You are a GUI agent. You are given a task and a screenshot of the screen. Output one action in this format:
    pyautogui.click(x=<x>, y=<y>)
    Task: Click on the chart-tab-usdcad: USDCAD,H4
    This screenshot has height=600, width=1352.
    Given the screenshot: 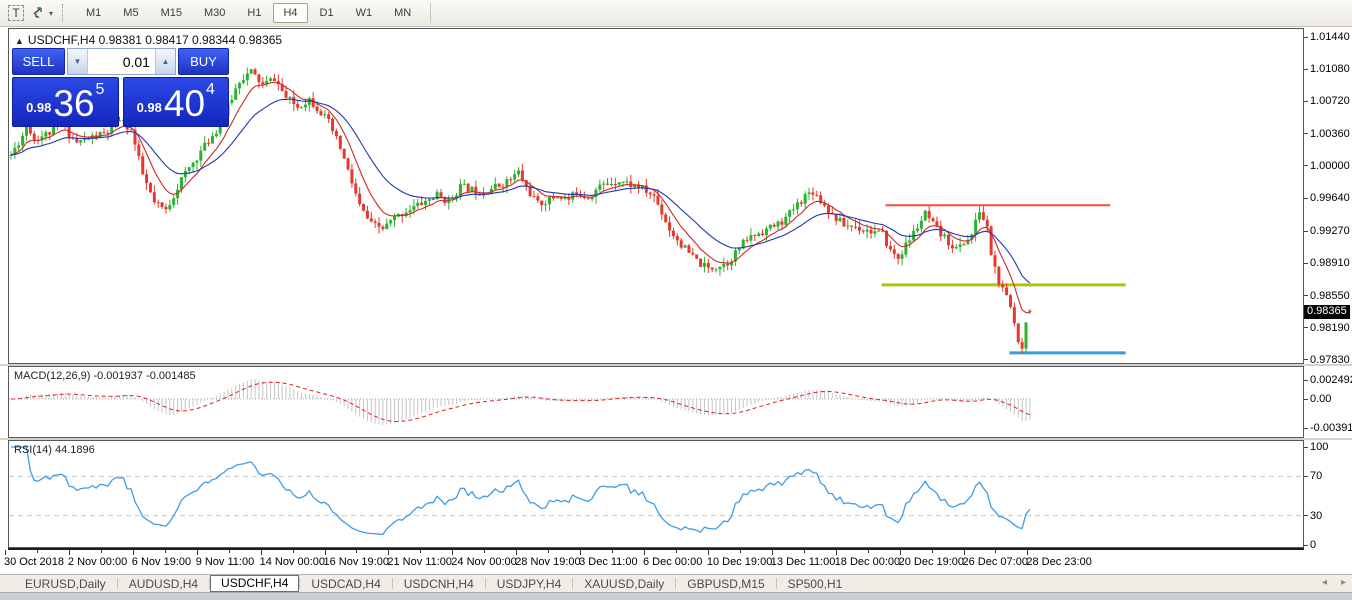 What is the action you would take?
    pyautogui.click(x=346, y=583)
    